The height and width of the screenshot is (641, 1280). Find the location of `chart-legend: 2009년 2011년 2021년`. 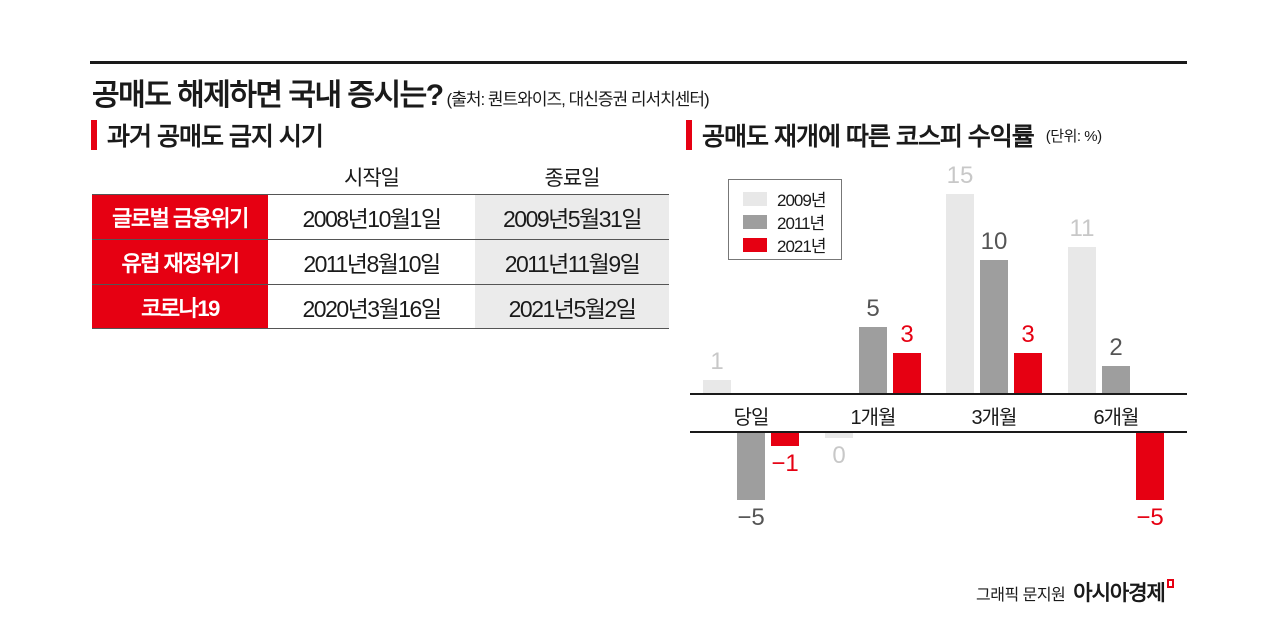

chart-legend: 2009년 2011년 2021년 is located at coordinates (785, 219).